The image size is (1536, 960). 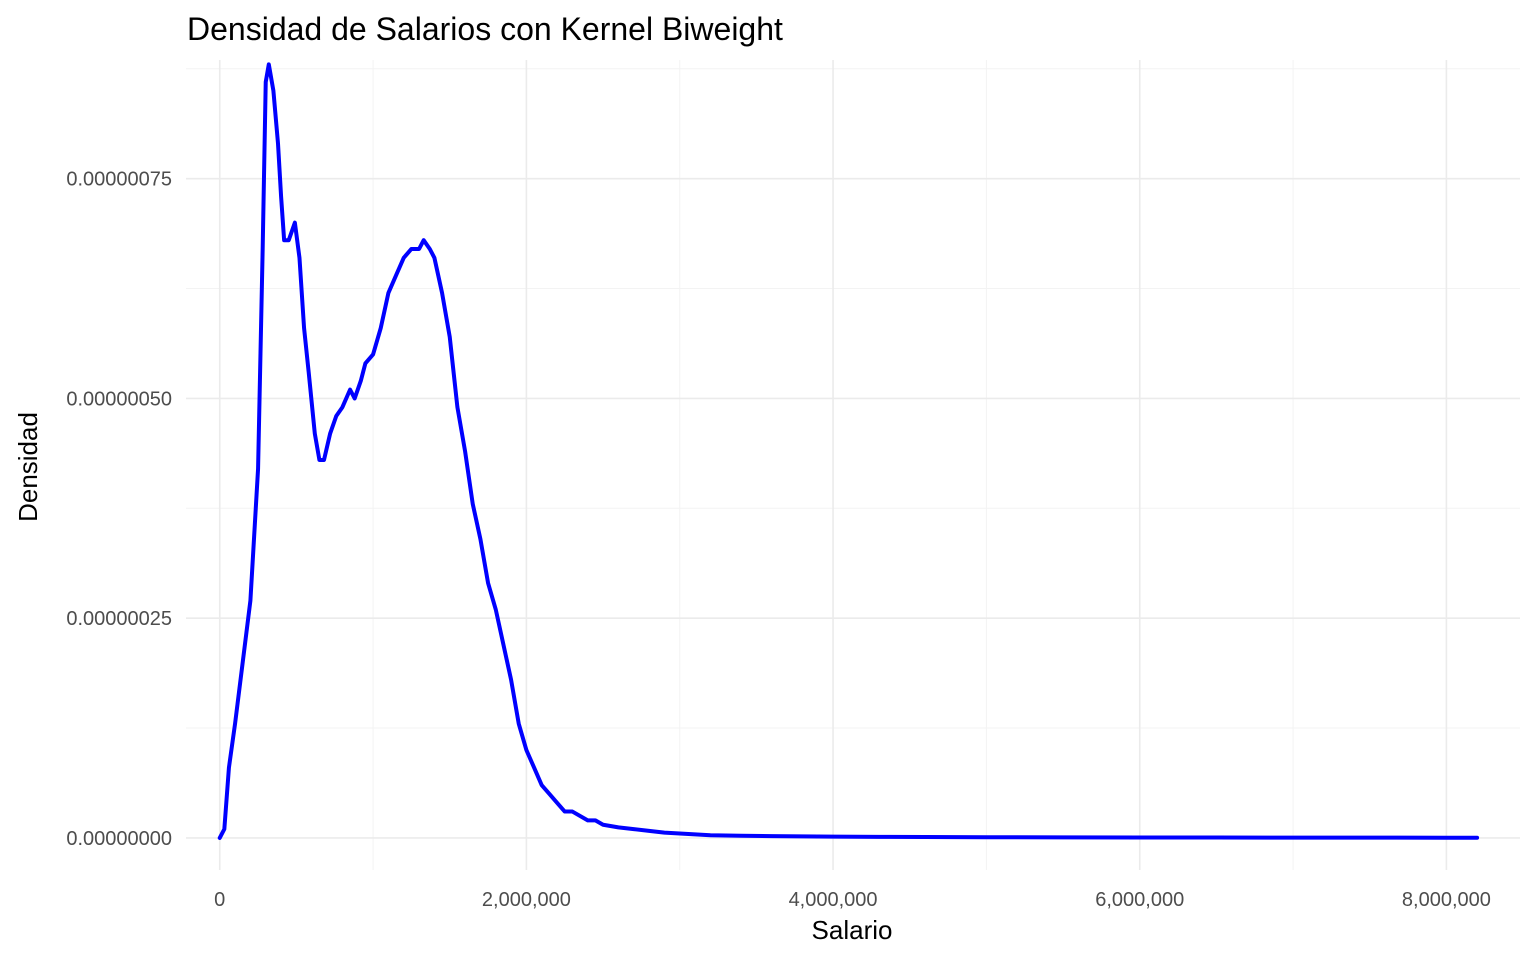 I want to click on x-tick-label: 4,000,000, so click(x=833, y=900).